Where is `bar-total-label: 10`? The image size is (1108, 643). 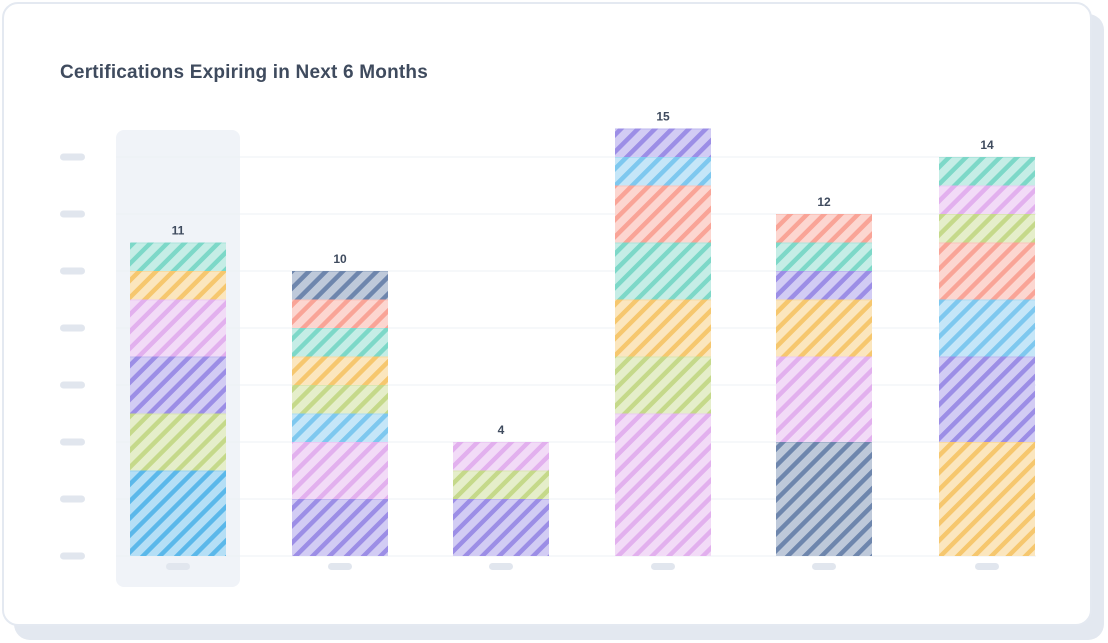
bar-total-label: 10 is located at coordinates (340, 259).